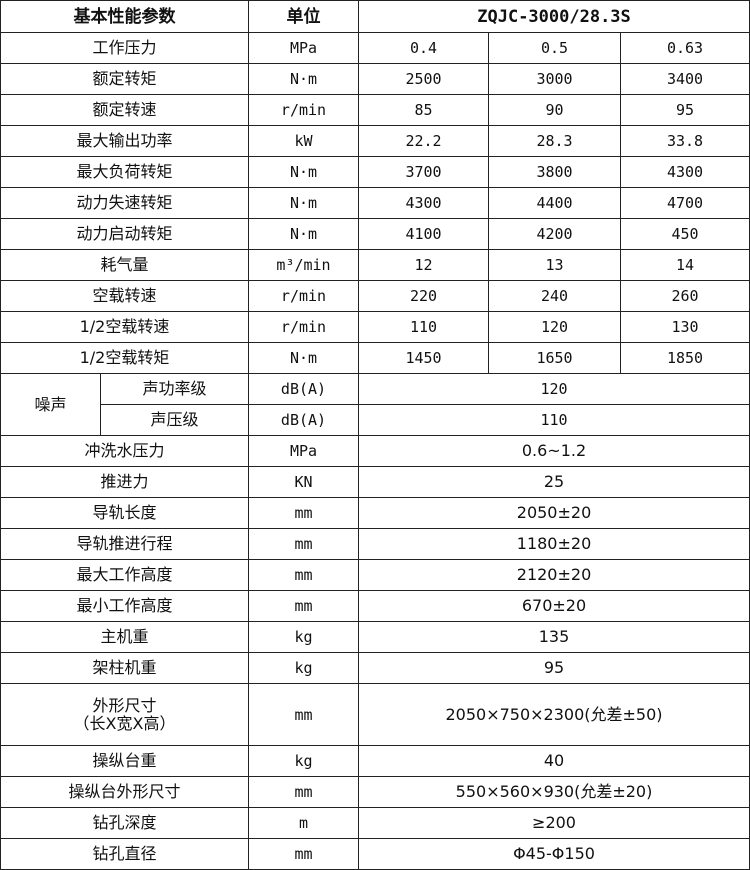 This screenshot has height=870, width=750. What do you see at coordinates (423, 141) in the screenshot?
I see `value-cell: 22.2` at bounding box center [423, 141].